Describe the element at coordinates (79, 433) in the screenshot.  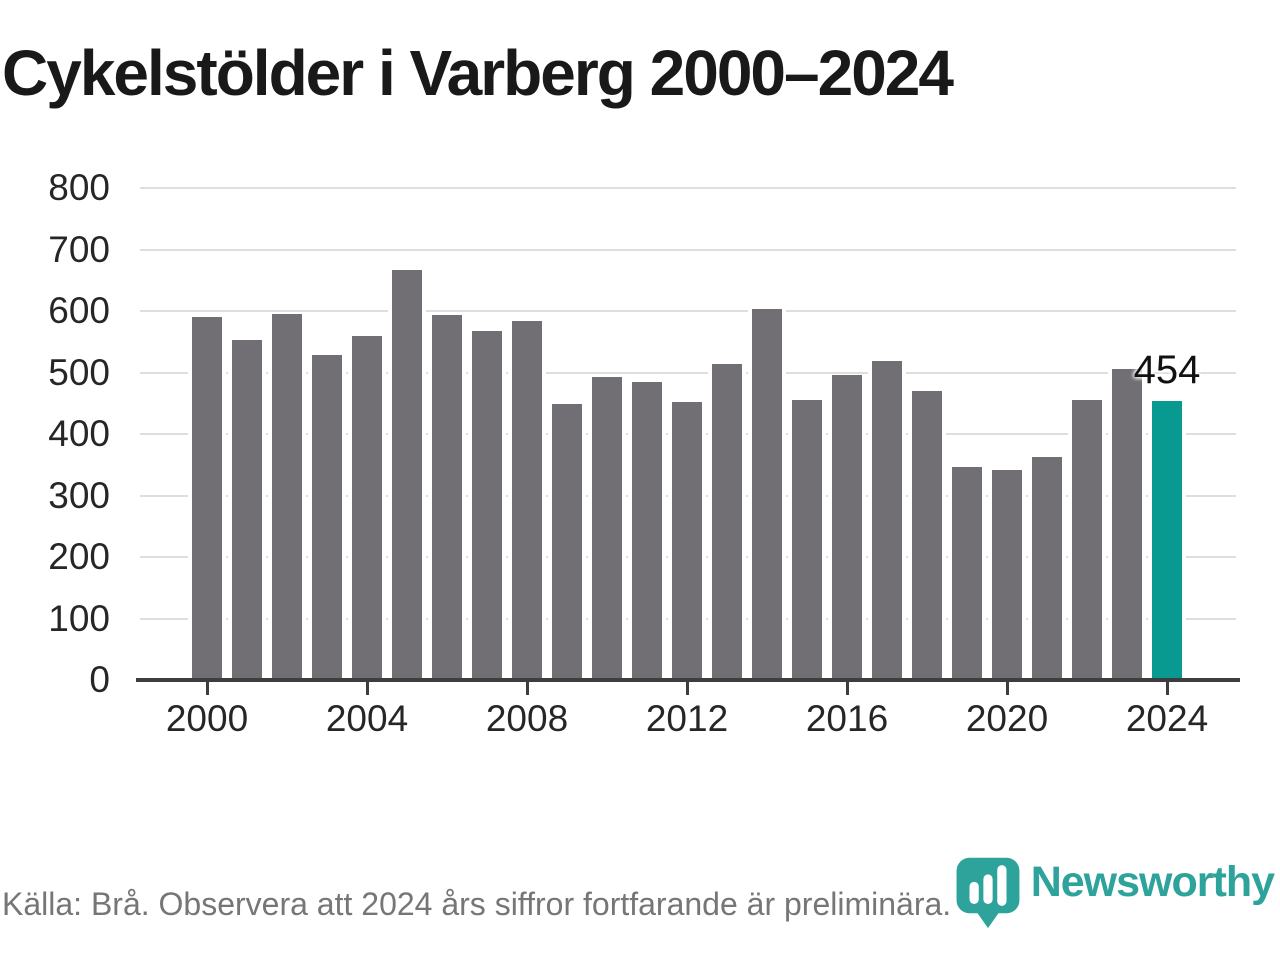
I see `y-axis-label-400: 400` at that location.